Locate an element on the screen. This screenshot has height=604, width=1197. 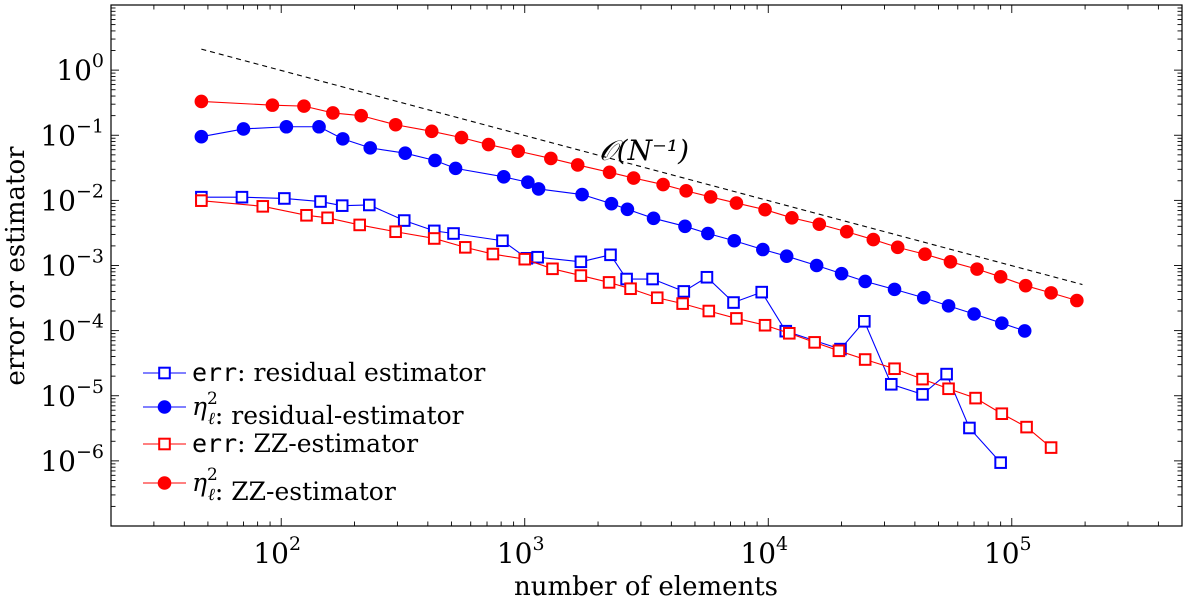
y-tick-label: 10⁰ is located at coordinates (80, 68).